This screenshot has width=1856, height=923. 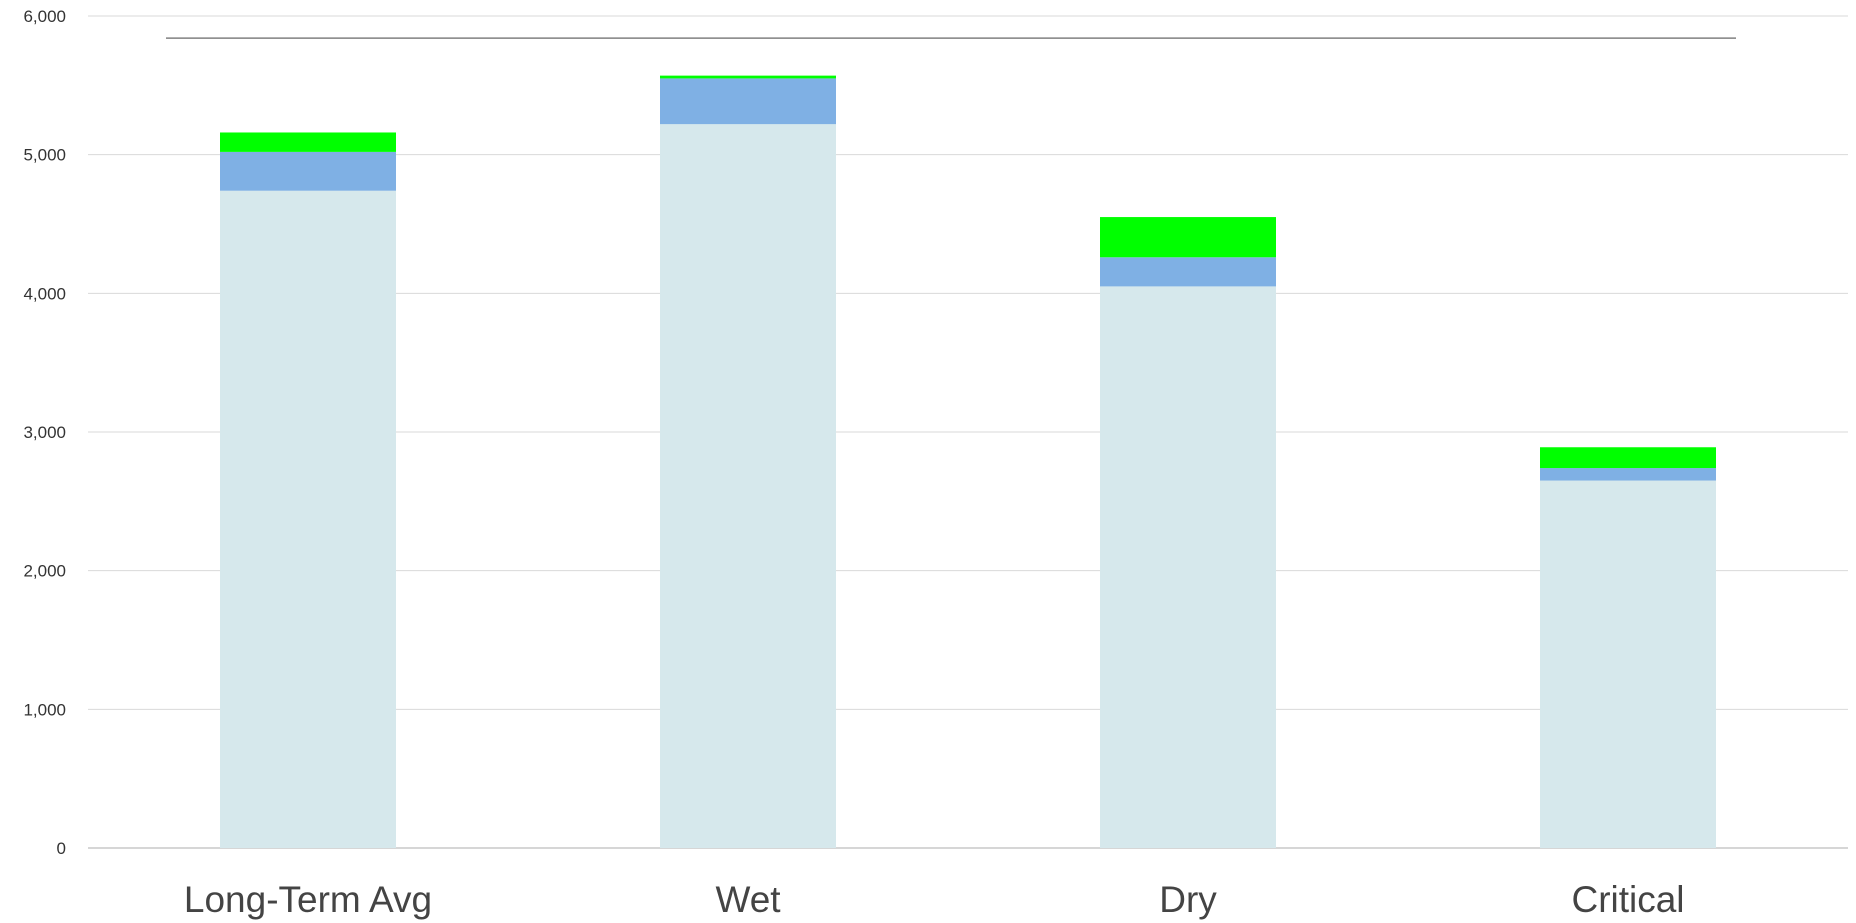 What do you see at coordinates (44, 155) in the screenshot?
I see `y-tick-label: 5,000` at bounding box center [44, 155].